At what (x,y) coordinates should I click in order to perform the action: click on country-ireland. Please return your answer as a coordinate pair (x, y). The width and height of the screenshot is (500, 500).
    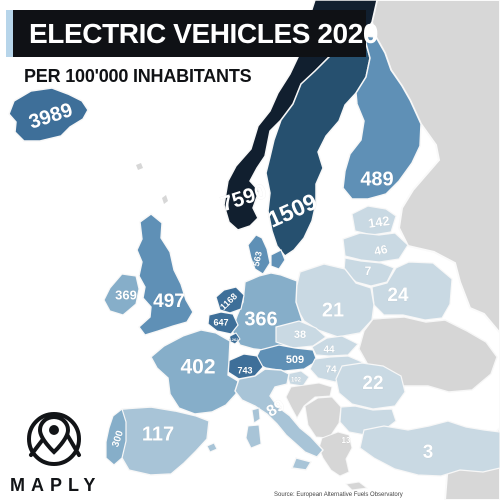
    Looking at the image, I should click on (121, 294).